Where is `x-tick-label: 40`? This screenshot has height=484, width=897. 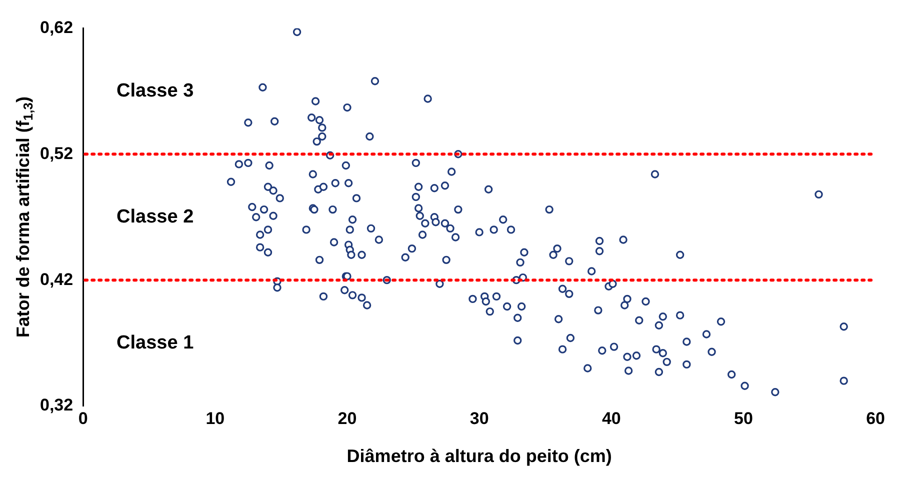
x-tick-label: 40 is located at coordinates (611, 418).